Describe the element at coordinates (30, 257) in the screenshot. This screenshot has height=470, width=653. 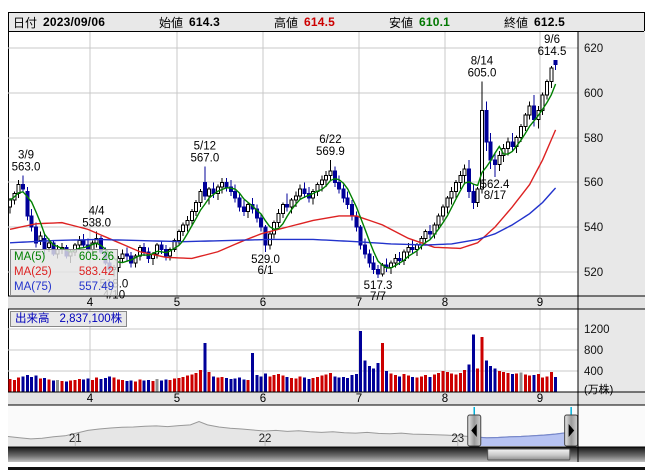
I see `ma5-label: MA(5)` at that location.